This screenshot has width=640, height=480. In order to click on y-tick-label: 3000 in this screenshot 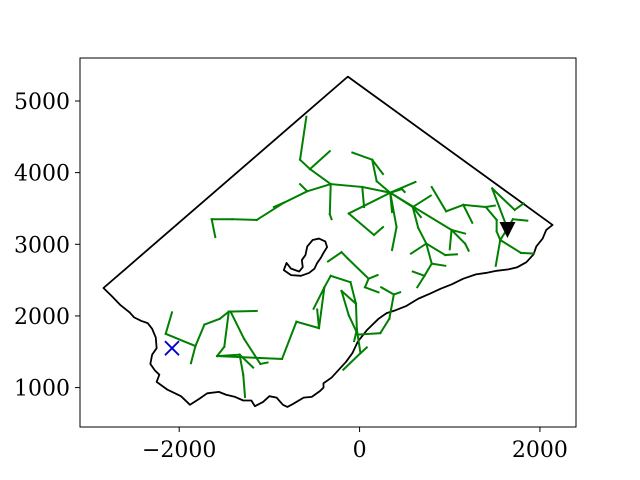, I will do `click(42, 245)`.